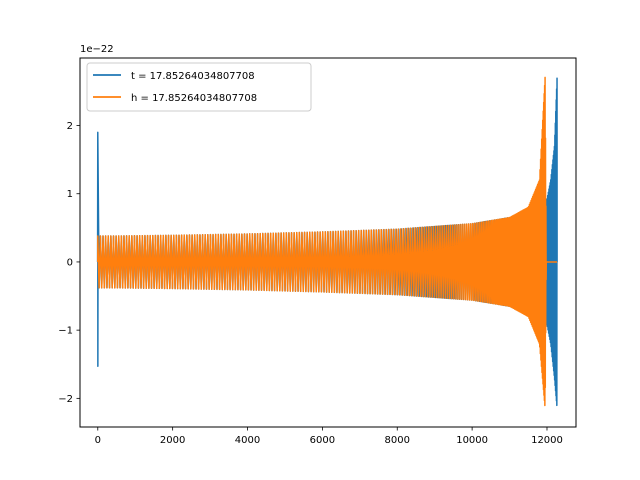 Image resolution: width=640 pixels, height=480 pixels. What do you see at coordinates (472, 440) in the screenshot?
I see `x-tick-label: 10000` at bounding box center [472, 440].